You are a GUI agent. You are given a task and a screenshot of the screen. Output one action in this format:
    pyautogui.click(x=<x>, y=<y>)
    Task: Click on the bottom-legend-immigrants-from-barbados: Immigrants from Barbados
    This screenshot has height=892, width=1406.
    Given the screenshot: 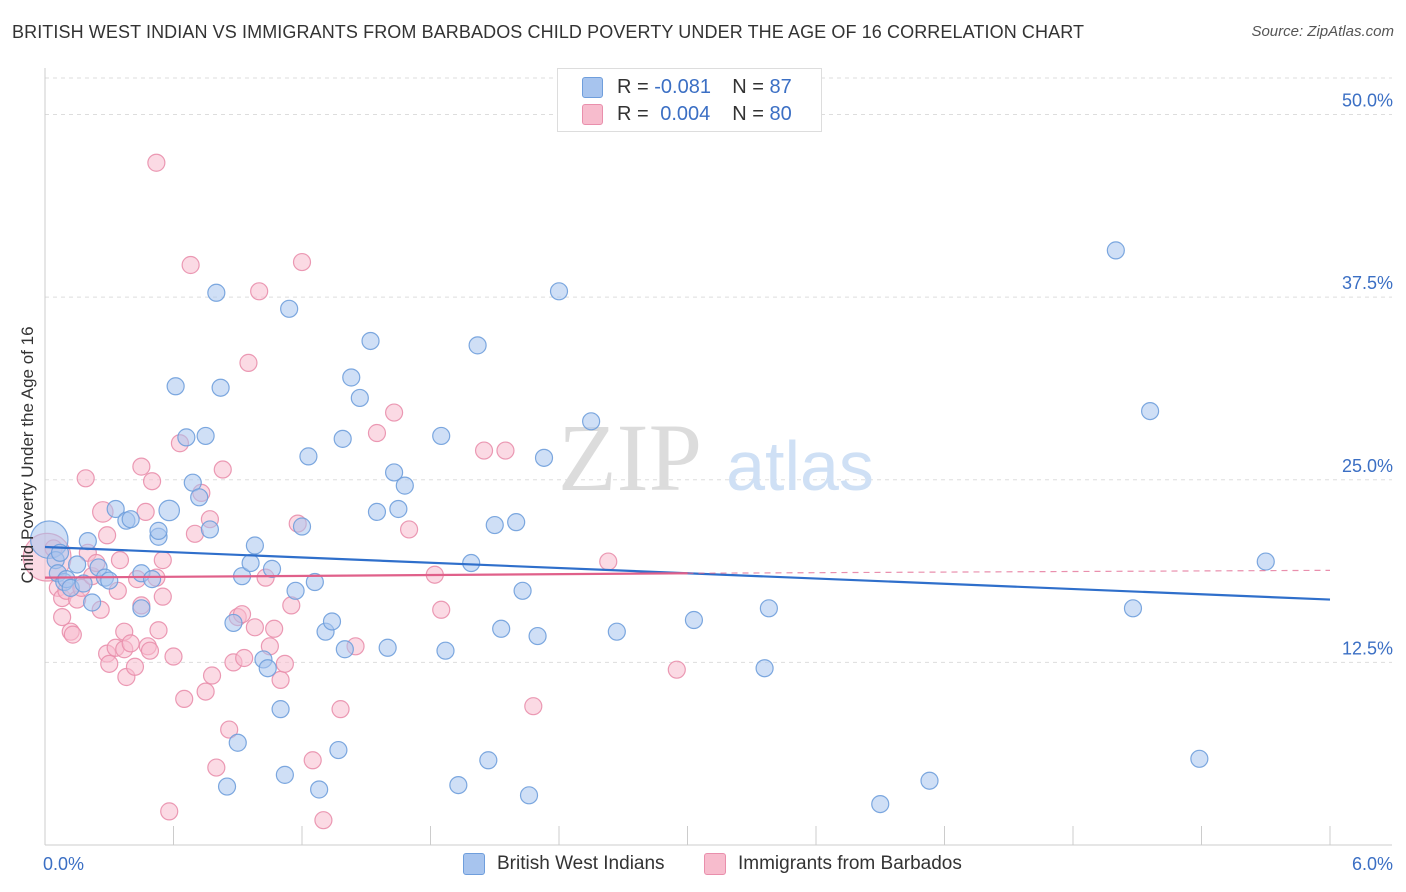 What is the action you would take?
    pyautogui.click(x=833, y=864)
    